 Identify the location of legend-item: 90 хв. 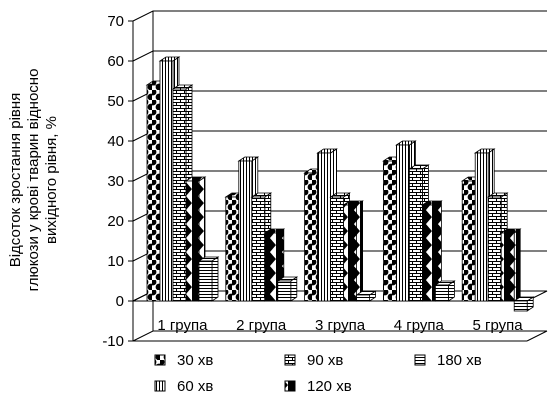
(313, 360).